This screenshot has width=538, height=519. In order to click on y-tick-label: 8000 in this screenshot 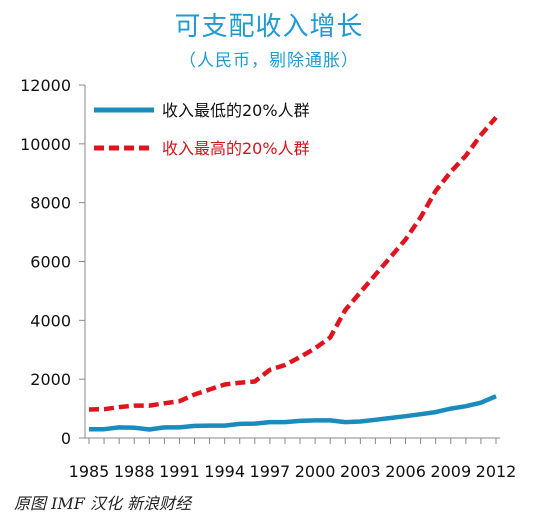, I will do `click(50, 203)`.